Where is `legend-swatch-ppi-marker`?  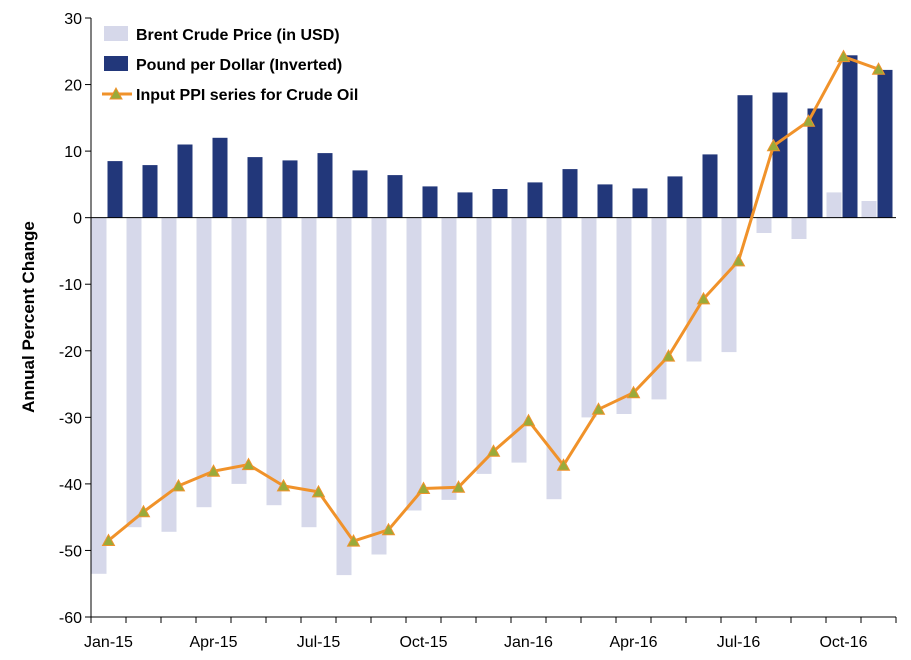
legend-swatch-ppi-marker is located at coordinates (116, 93).